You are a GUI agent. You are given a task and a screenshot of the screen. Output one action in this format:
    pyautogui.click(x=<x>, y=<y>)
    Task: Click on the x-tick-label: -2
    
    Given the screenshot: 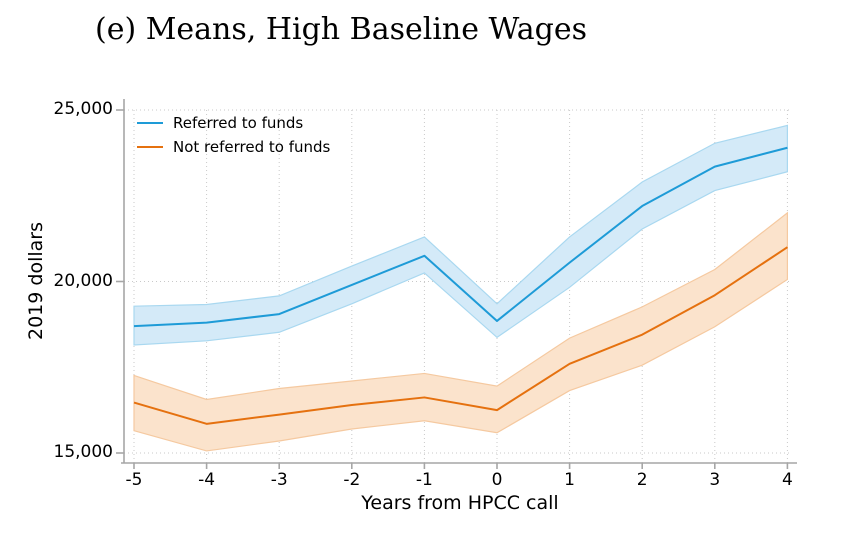 What is the action you would take?
    pyautogui.click(x=352, y=480)
    